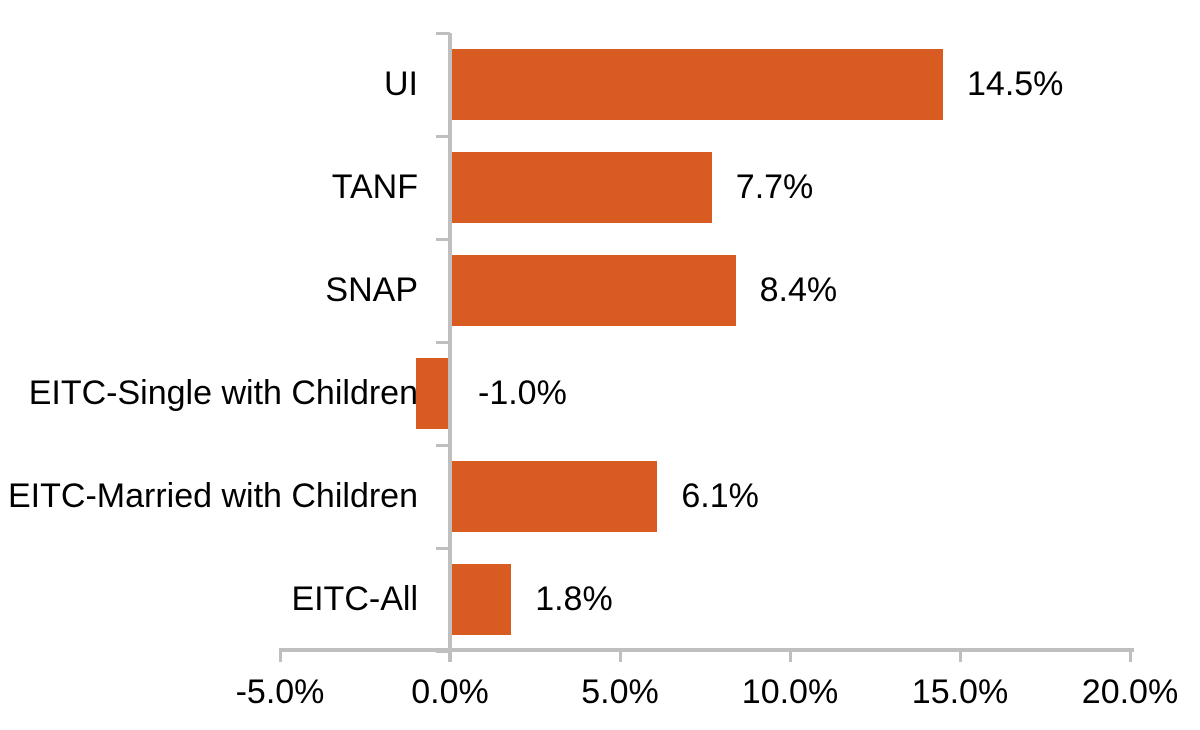 This screenshot has width=1200, height=730. I want to click on bar-row-eitc-single: EITC-Single with Children -1.0%, so click(600, 393).